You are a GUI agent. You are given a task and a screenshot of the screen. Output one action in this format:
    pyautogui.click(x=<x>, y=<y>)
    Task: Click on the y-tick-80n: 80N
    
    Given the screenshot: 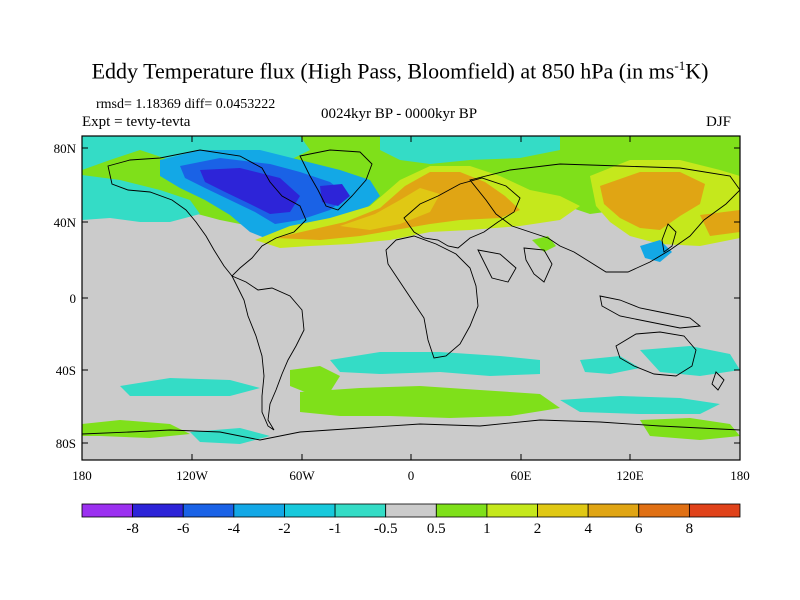 What is the action you would take?
    pyautogui.click(x=64, y=148)
    